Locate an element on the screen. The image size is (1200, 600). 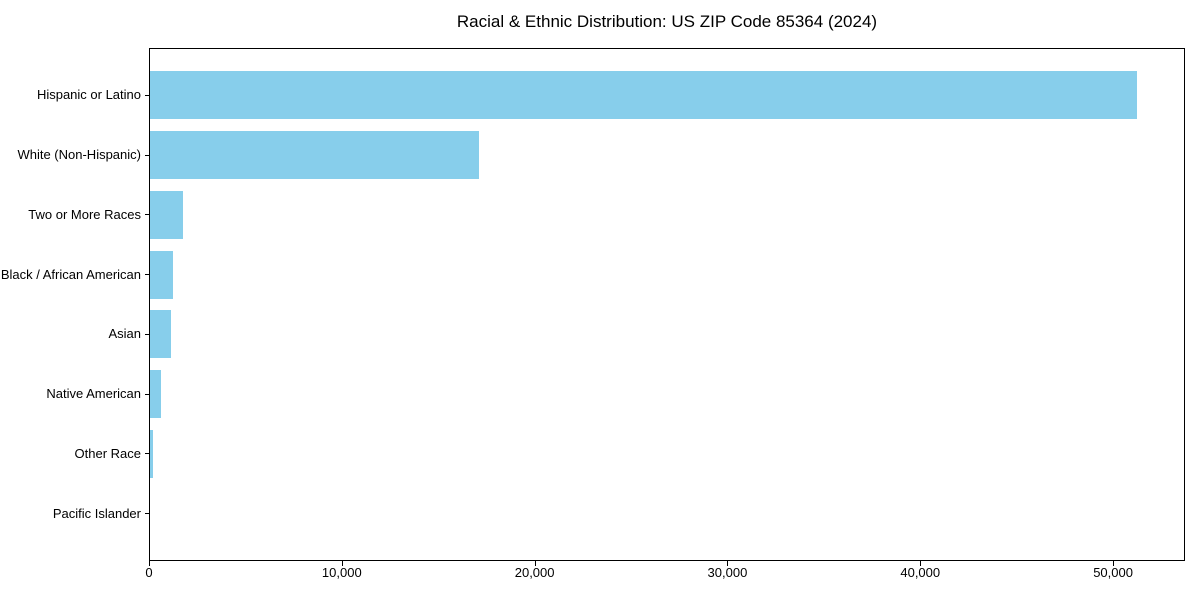
y-tick-label: Native American is located at coordinates (93, 394).